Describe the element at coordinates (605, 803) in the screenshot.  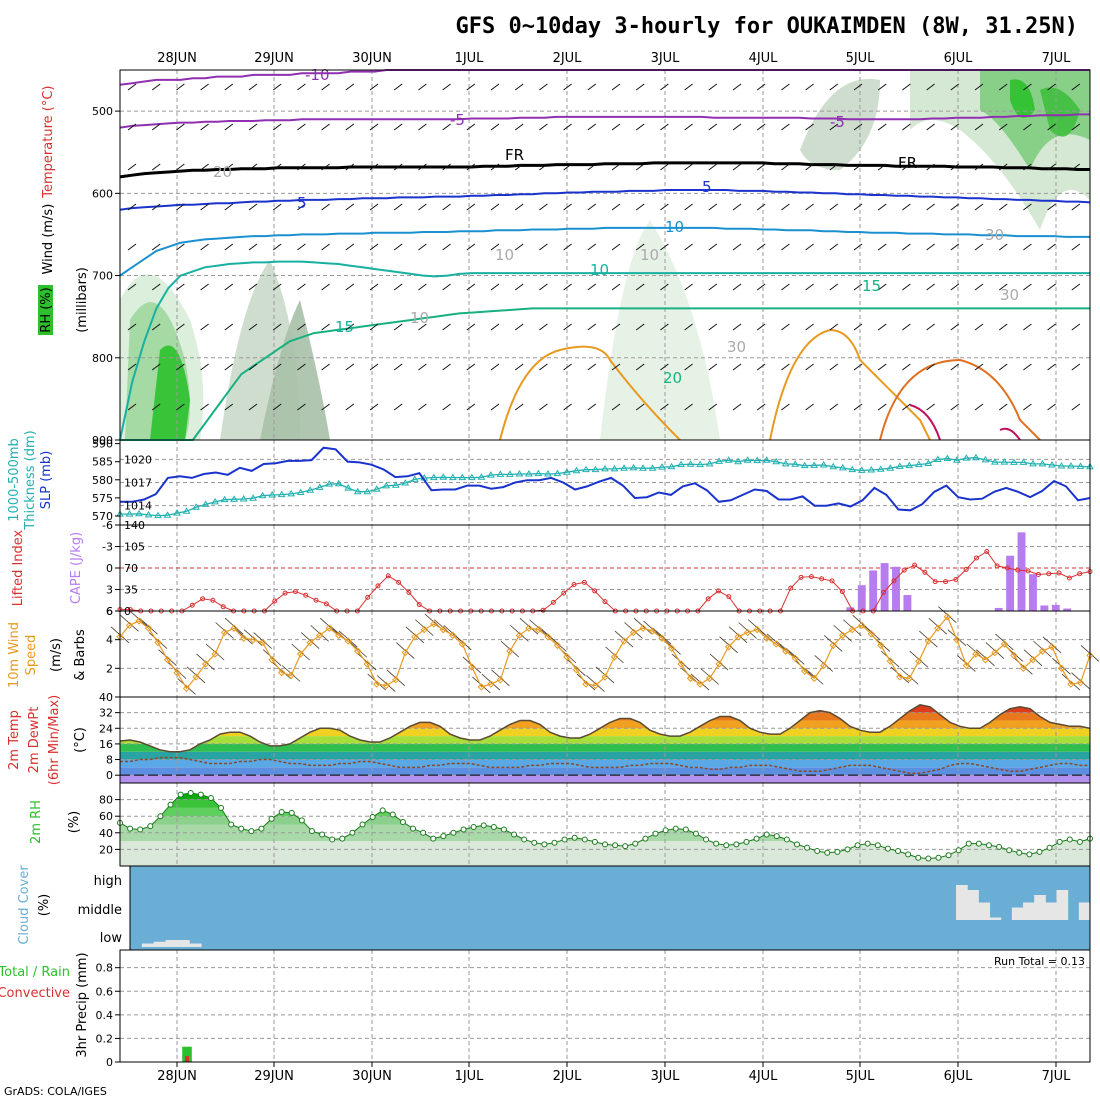
I see `rh-band` at that location.